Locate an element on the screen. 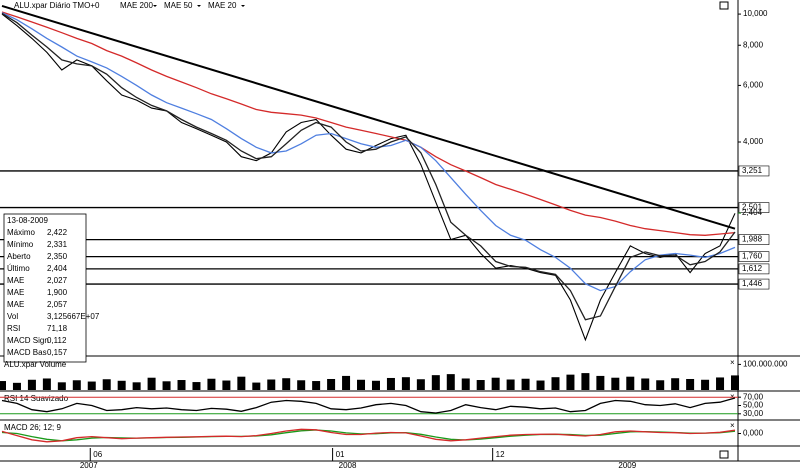 This screenshot has height=472, width=800. info-box is located at coordinates (45, 288).